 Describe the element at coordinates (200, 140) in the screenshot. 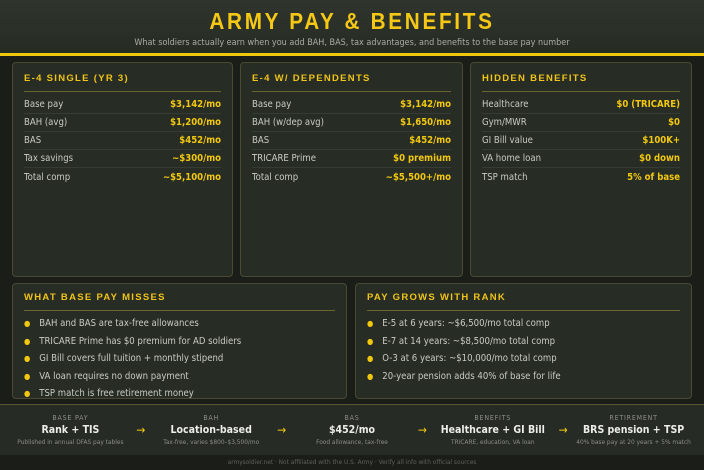

I see `stat-value: $452/mo` at that location.